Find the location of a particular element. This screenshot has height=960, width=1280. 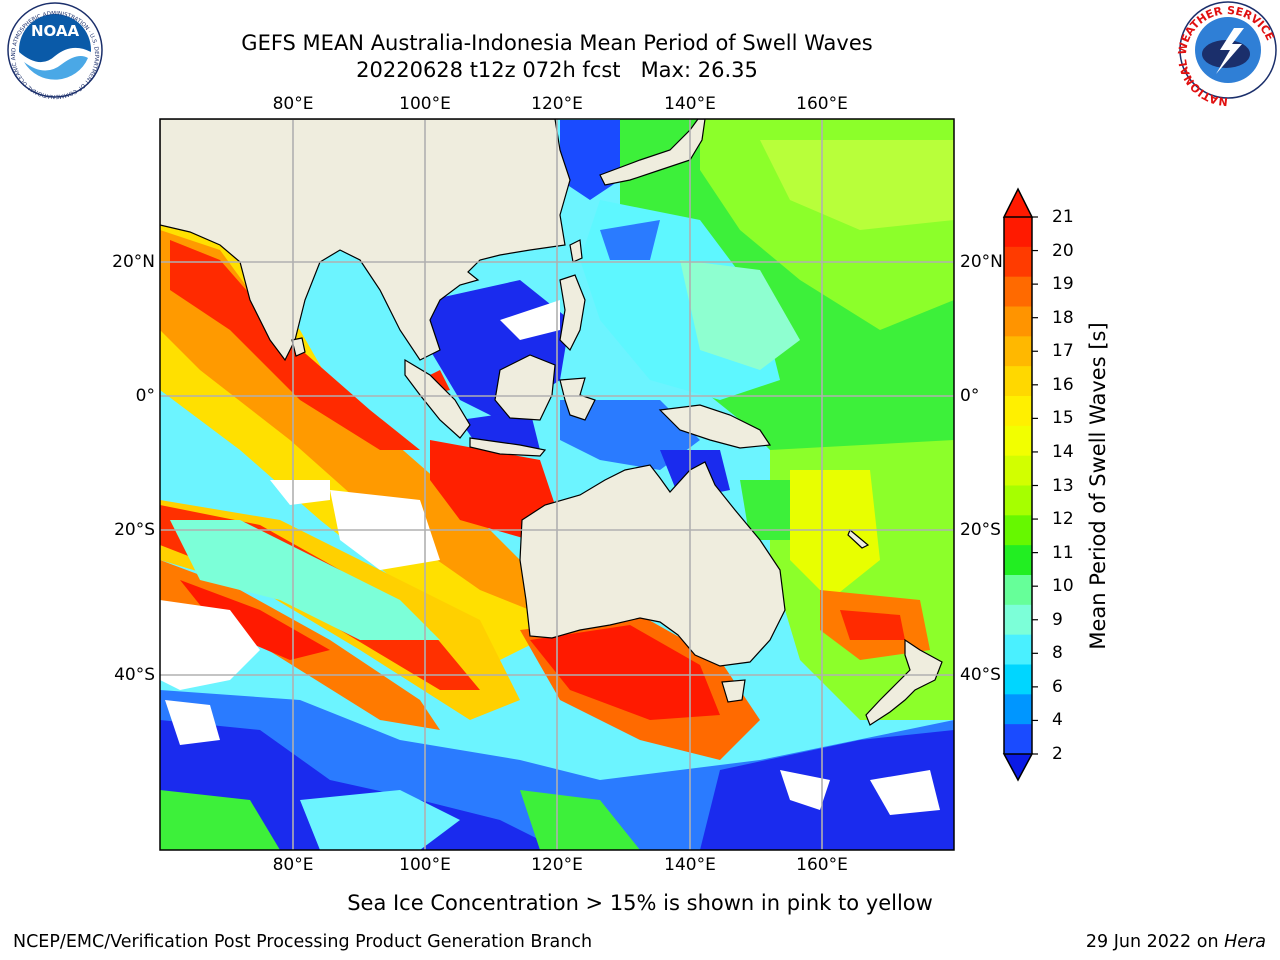

colorbar-tick-label: 14 is located at coordinates (1063, 451).